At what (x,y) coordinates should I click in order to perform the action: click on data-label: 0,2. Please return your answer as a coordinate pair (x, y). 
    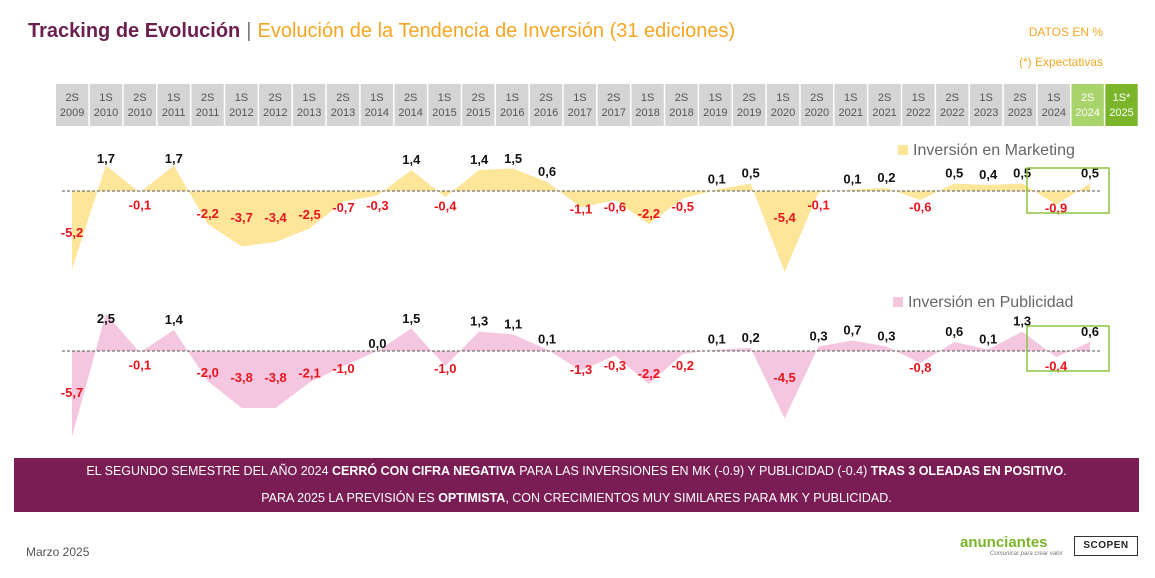
    Looking at the image, I should click on (751, 337).